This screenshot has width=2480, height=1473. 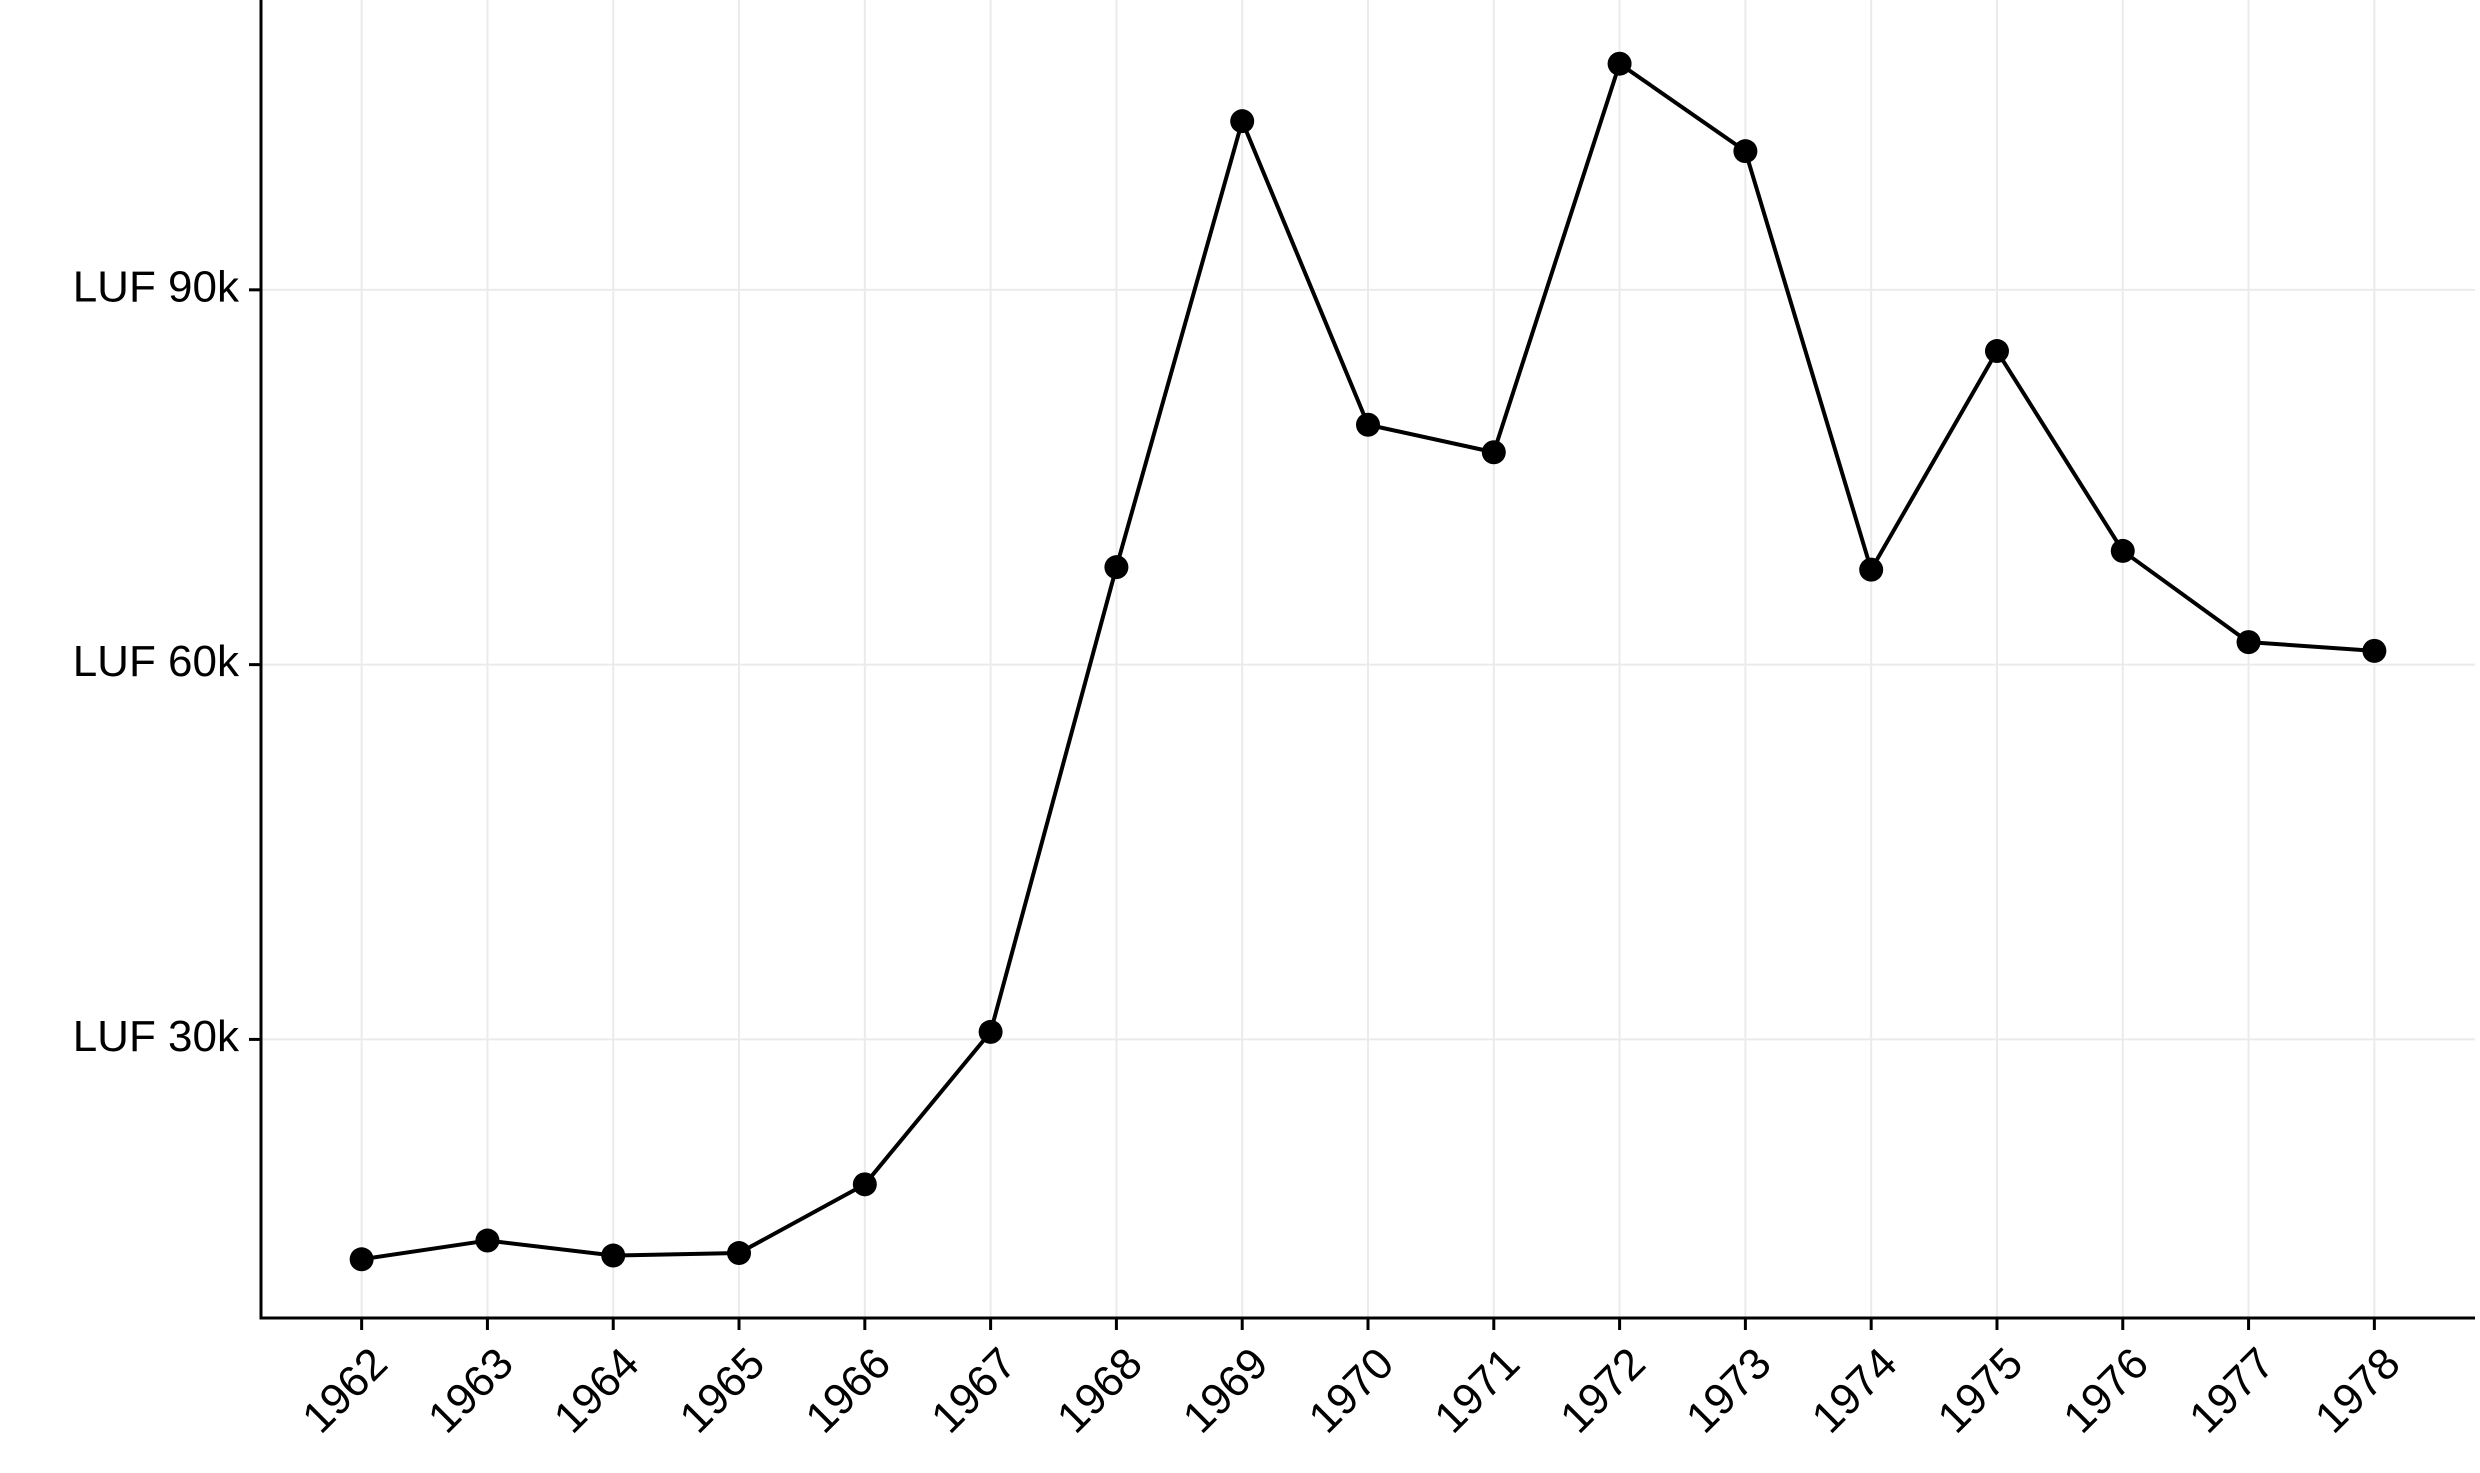 What do you see at coordinates (2358, 1391) in the screenshot?
I see `x-tick-label: 1978` at bounding box center [2358, 1391].